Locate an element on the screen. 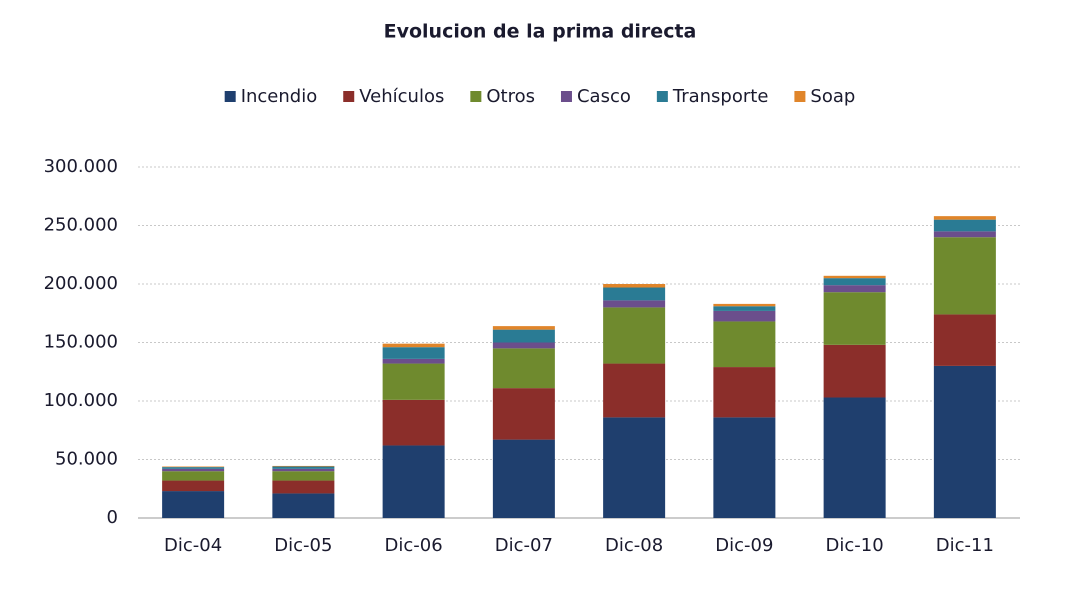 Image resolution: width=1080 pixels, height=599 pixels. chart-title: Evolucion de la prima directa is located at coordinates (540, 32).